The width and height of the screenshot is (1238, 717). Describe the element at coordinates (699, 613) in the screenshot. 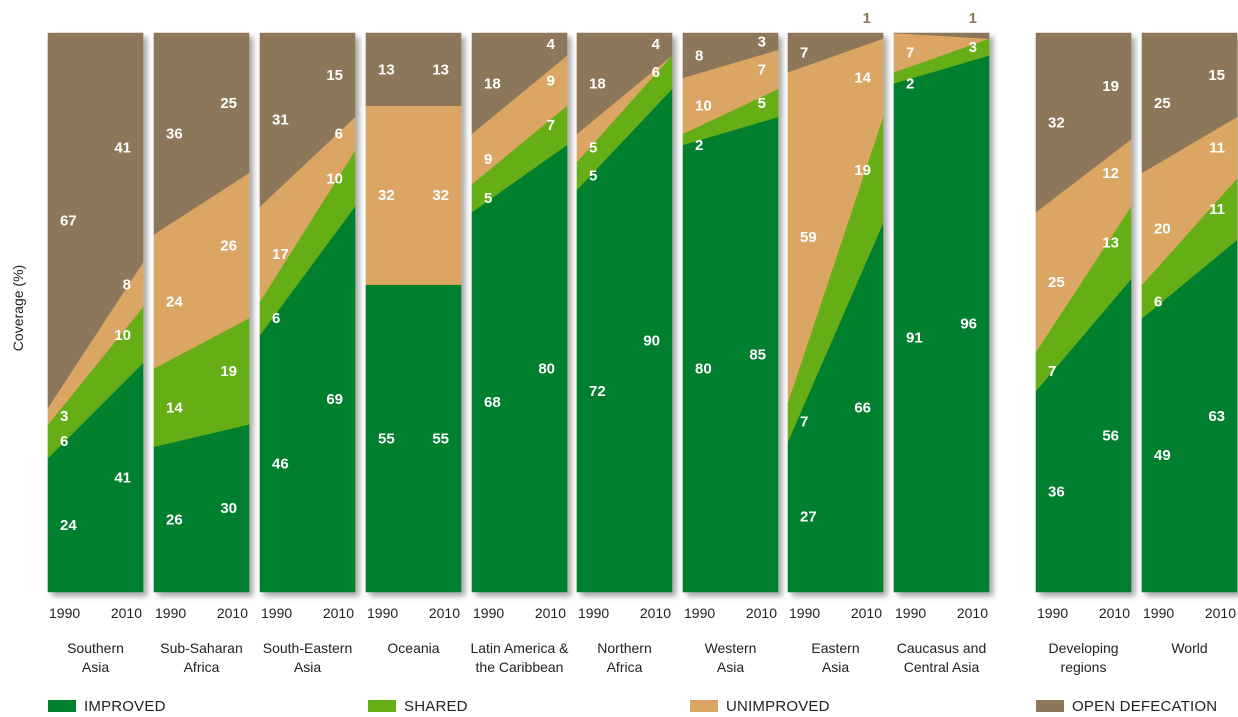

I see `year-tick-1990-western-asia: 1990` at that location.